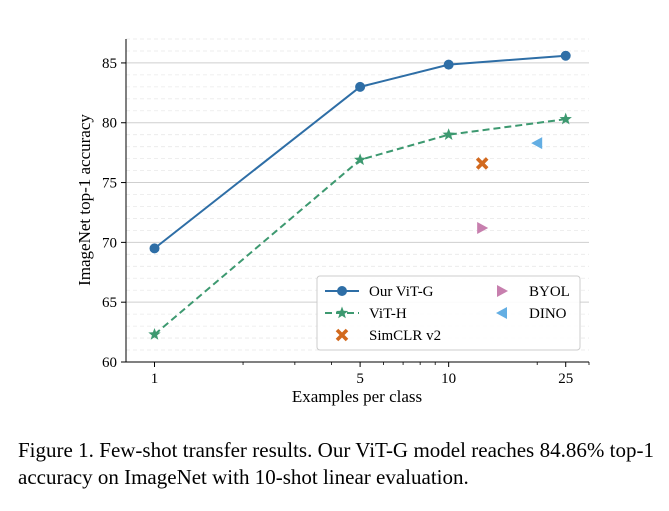 This screenshot has height=511, width=669. I want to click on legend-label-our-vit-g: Our ViT-G, so click(401, 292).